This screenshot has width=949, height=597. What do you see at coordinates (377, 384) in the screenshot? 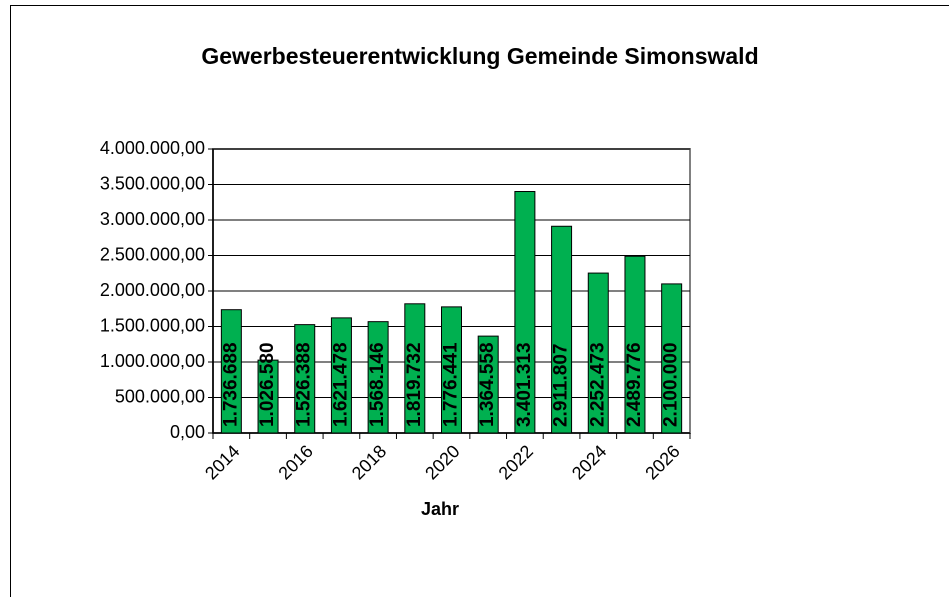
I see `value-label: 1.568.146` at bounding box center [377, 384].